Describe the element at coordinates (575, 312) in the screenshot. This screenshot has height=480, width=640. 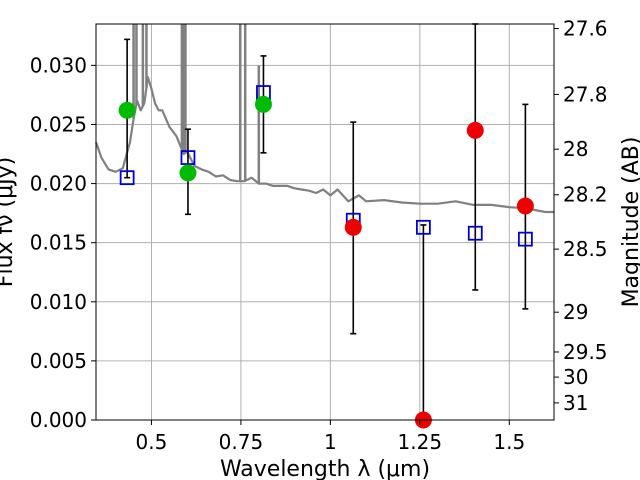
I see `right-tick-label: 29` at that location.